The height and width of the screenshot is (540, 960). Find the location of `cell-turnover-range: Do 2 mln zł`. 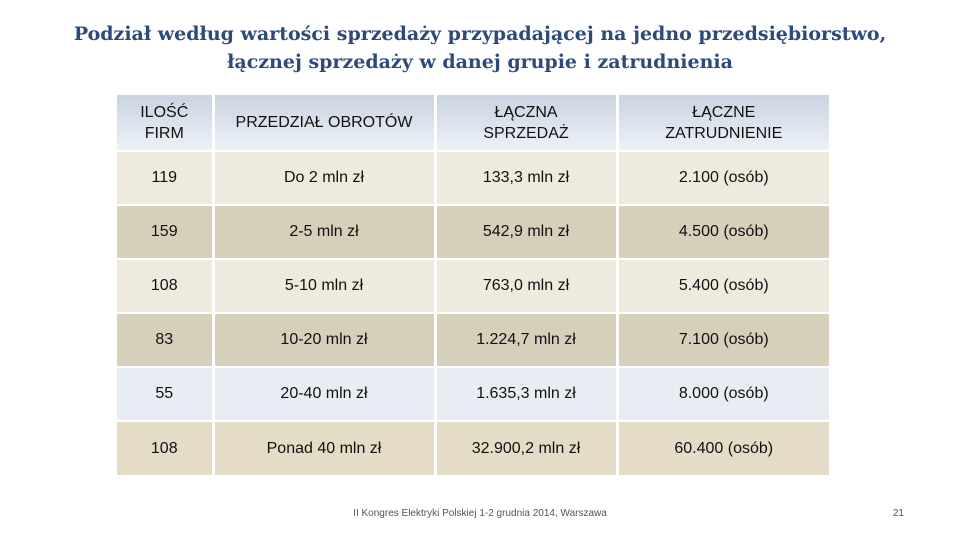

cell-turnover-range: Do 2 mln zł is located at coordinates (325, 178).